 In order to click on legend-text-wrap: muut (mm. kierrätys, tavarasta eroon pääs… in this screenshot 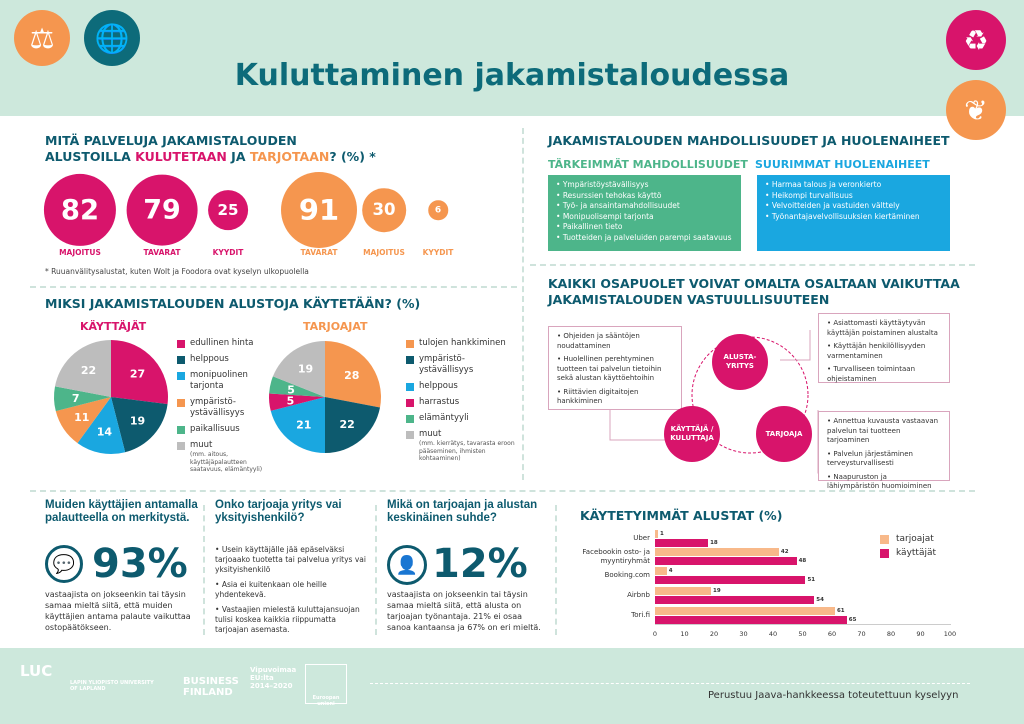, I will do `click(467, 446)`.